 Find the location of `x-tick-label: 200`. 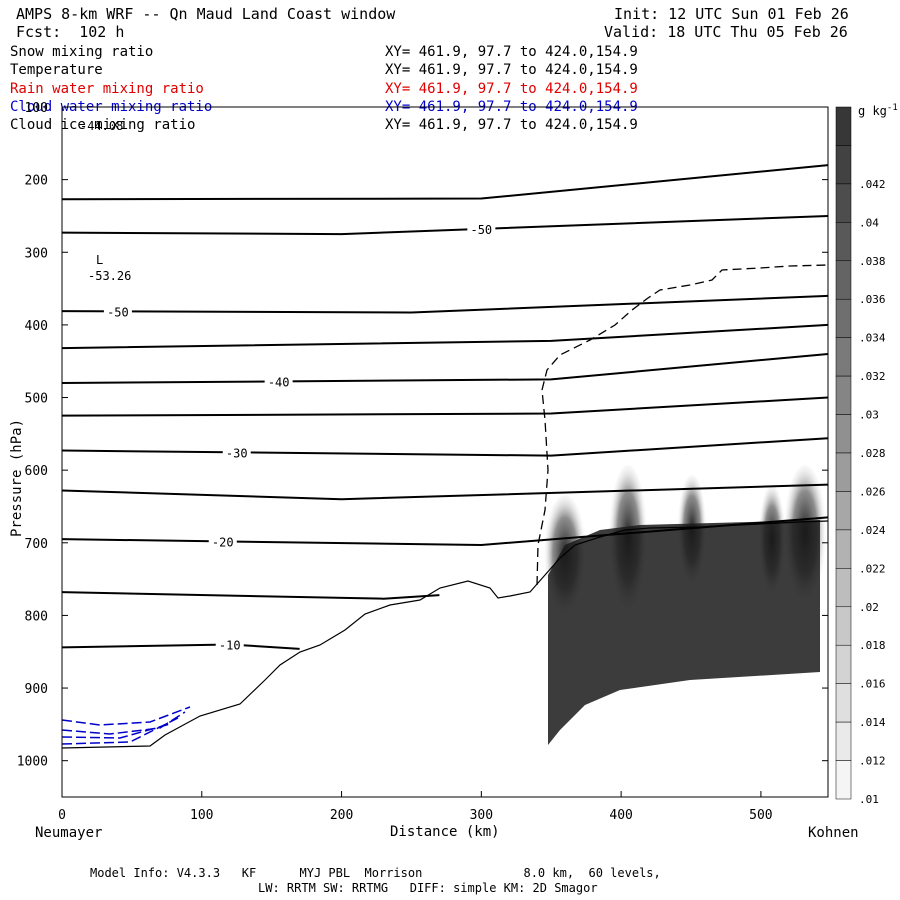

x-tick-label: 200 is located at coordinates (341, 815).